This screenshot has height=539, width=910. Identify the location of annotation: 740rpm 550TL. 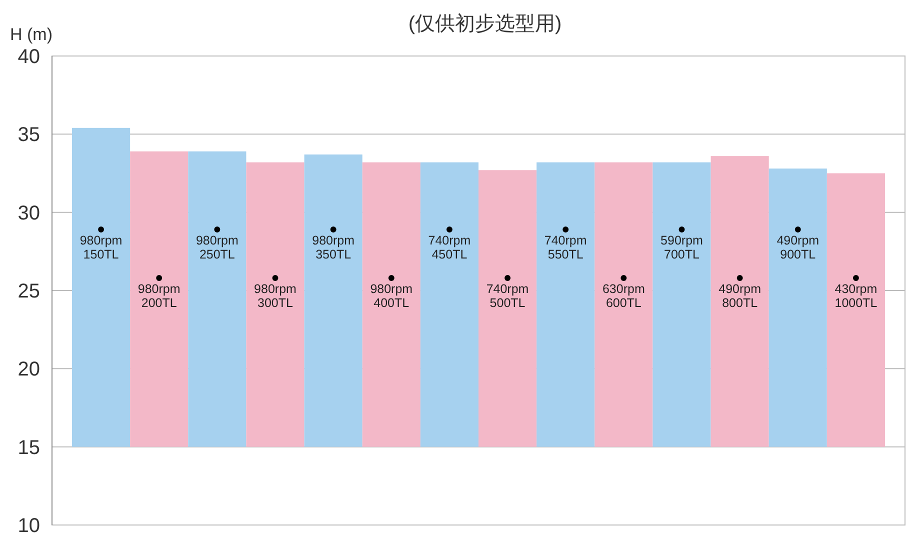
(565, 248).